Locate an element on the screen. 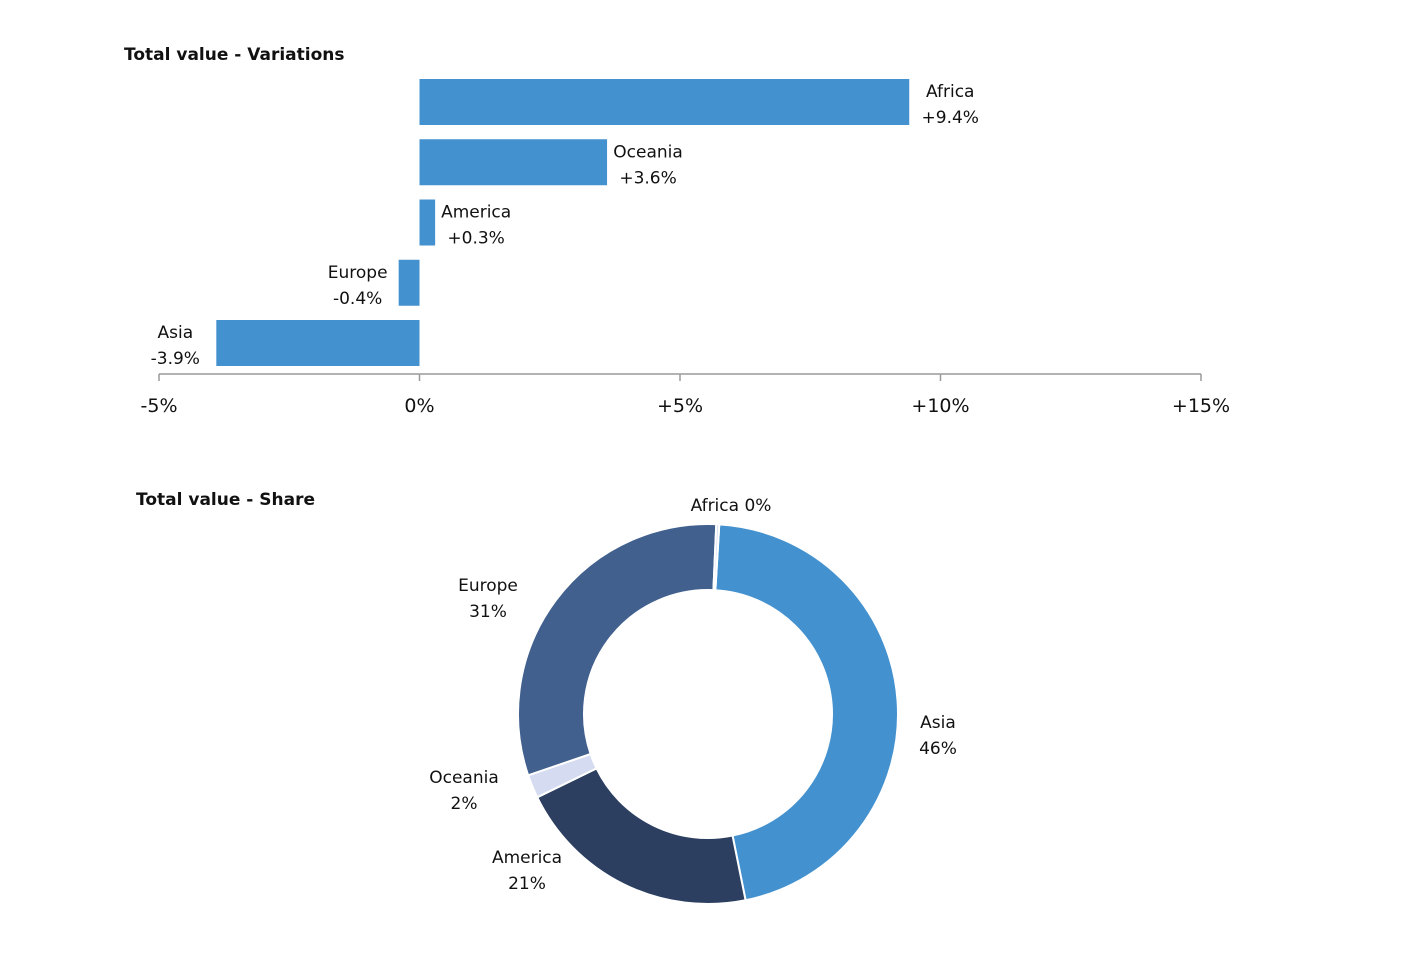 The image size is (1420, 962). slice-category-label: Asia is located at coordinates (938, 723).